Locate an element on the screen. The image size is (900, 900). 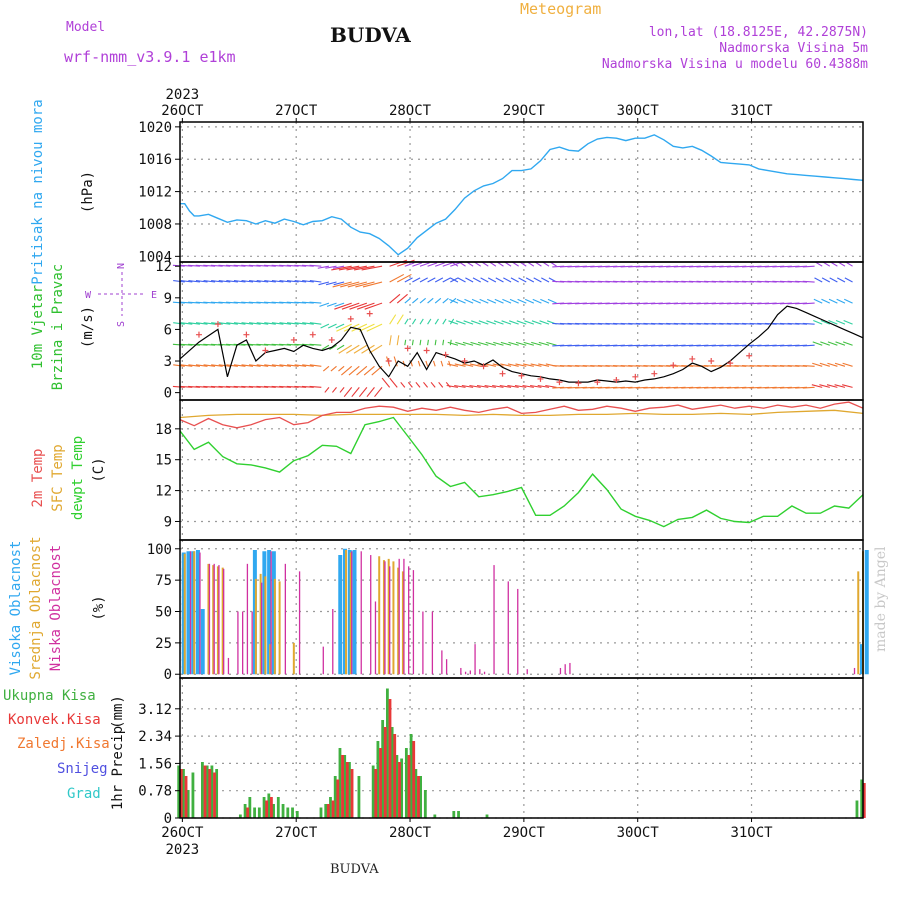
panel-frame is located at coordinates (521, 609).